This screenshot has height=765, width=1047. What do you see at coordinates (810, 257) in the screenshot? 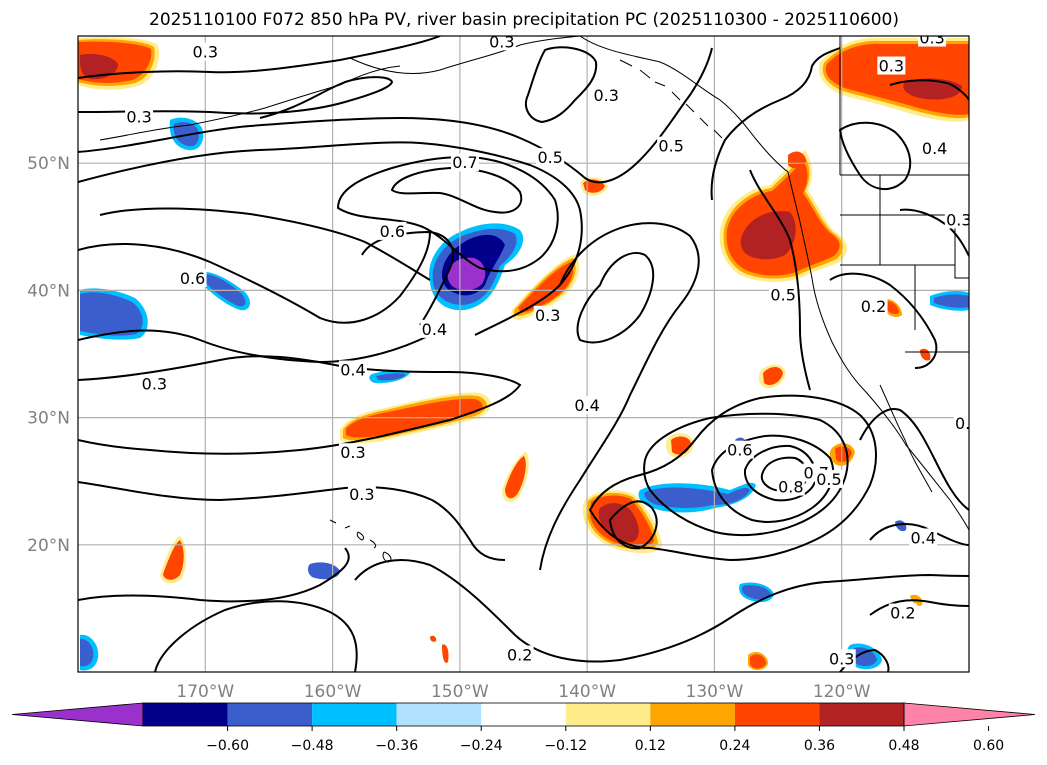
I see `bc-coast` at bounding box center [810, 257].